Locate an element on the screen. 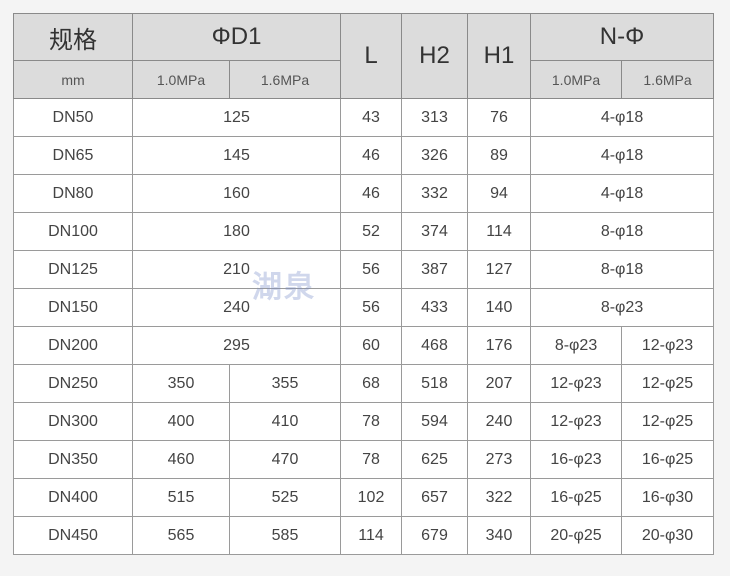 This screenshot has width=730, height=576. cell-h1: 140 is located at coordinates (499, 307).